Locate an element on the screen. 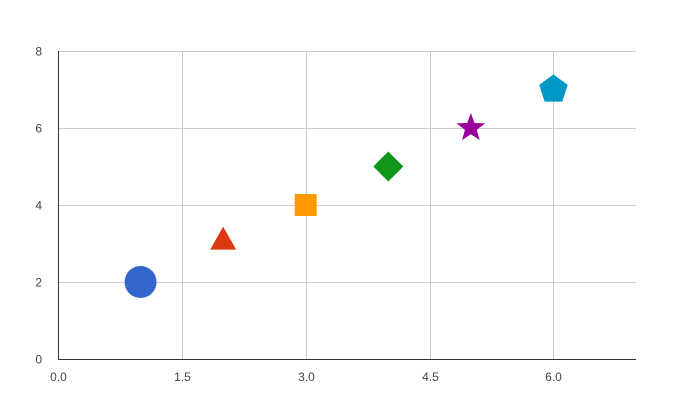 The width and height of the screenshot is (678, 406). x-tick-label: 4.5 is located at coordinates (430, 377).